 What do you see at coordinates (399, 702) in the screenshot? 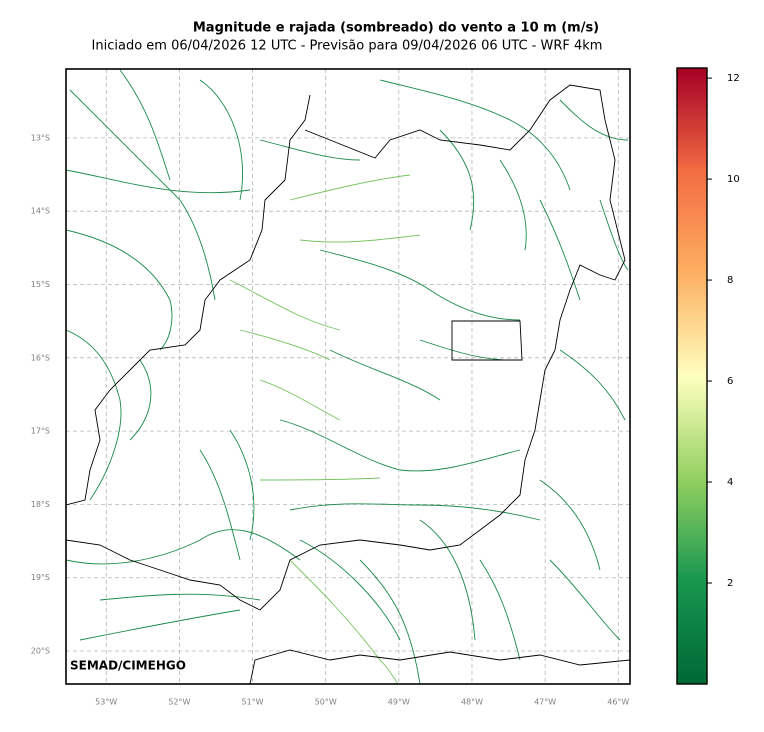
I see `x-tick-label: 49°W` at bounding box center [399, 702].